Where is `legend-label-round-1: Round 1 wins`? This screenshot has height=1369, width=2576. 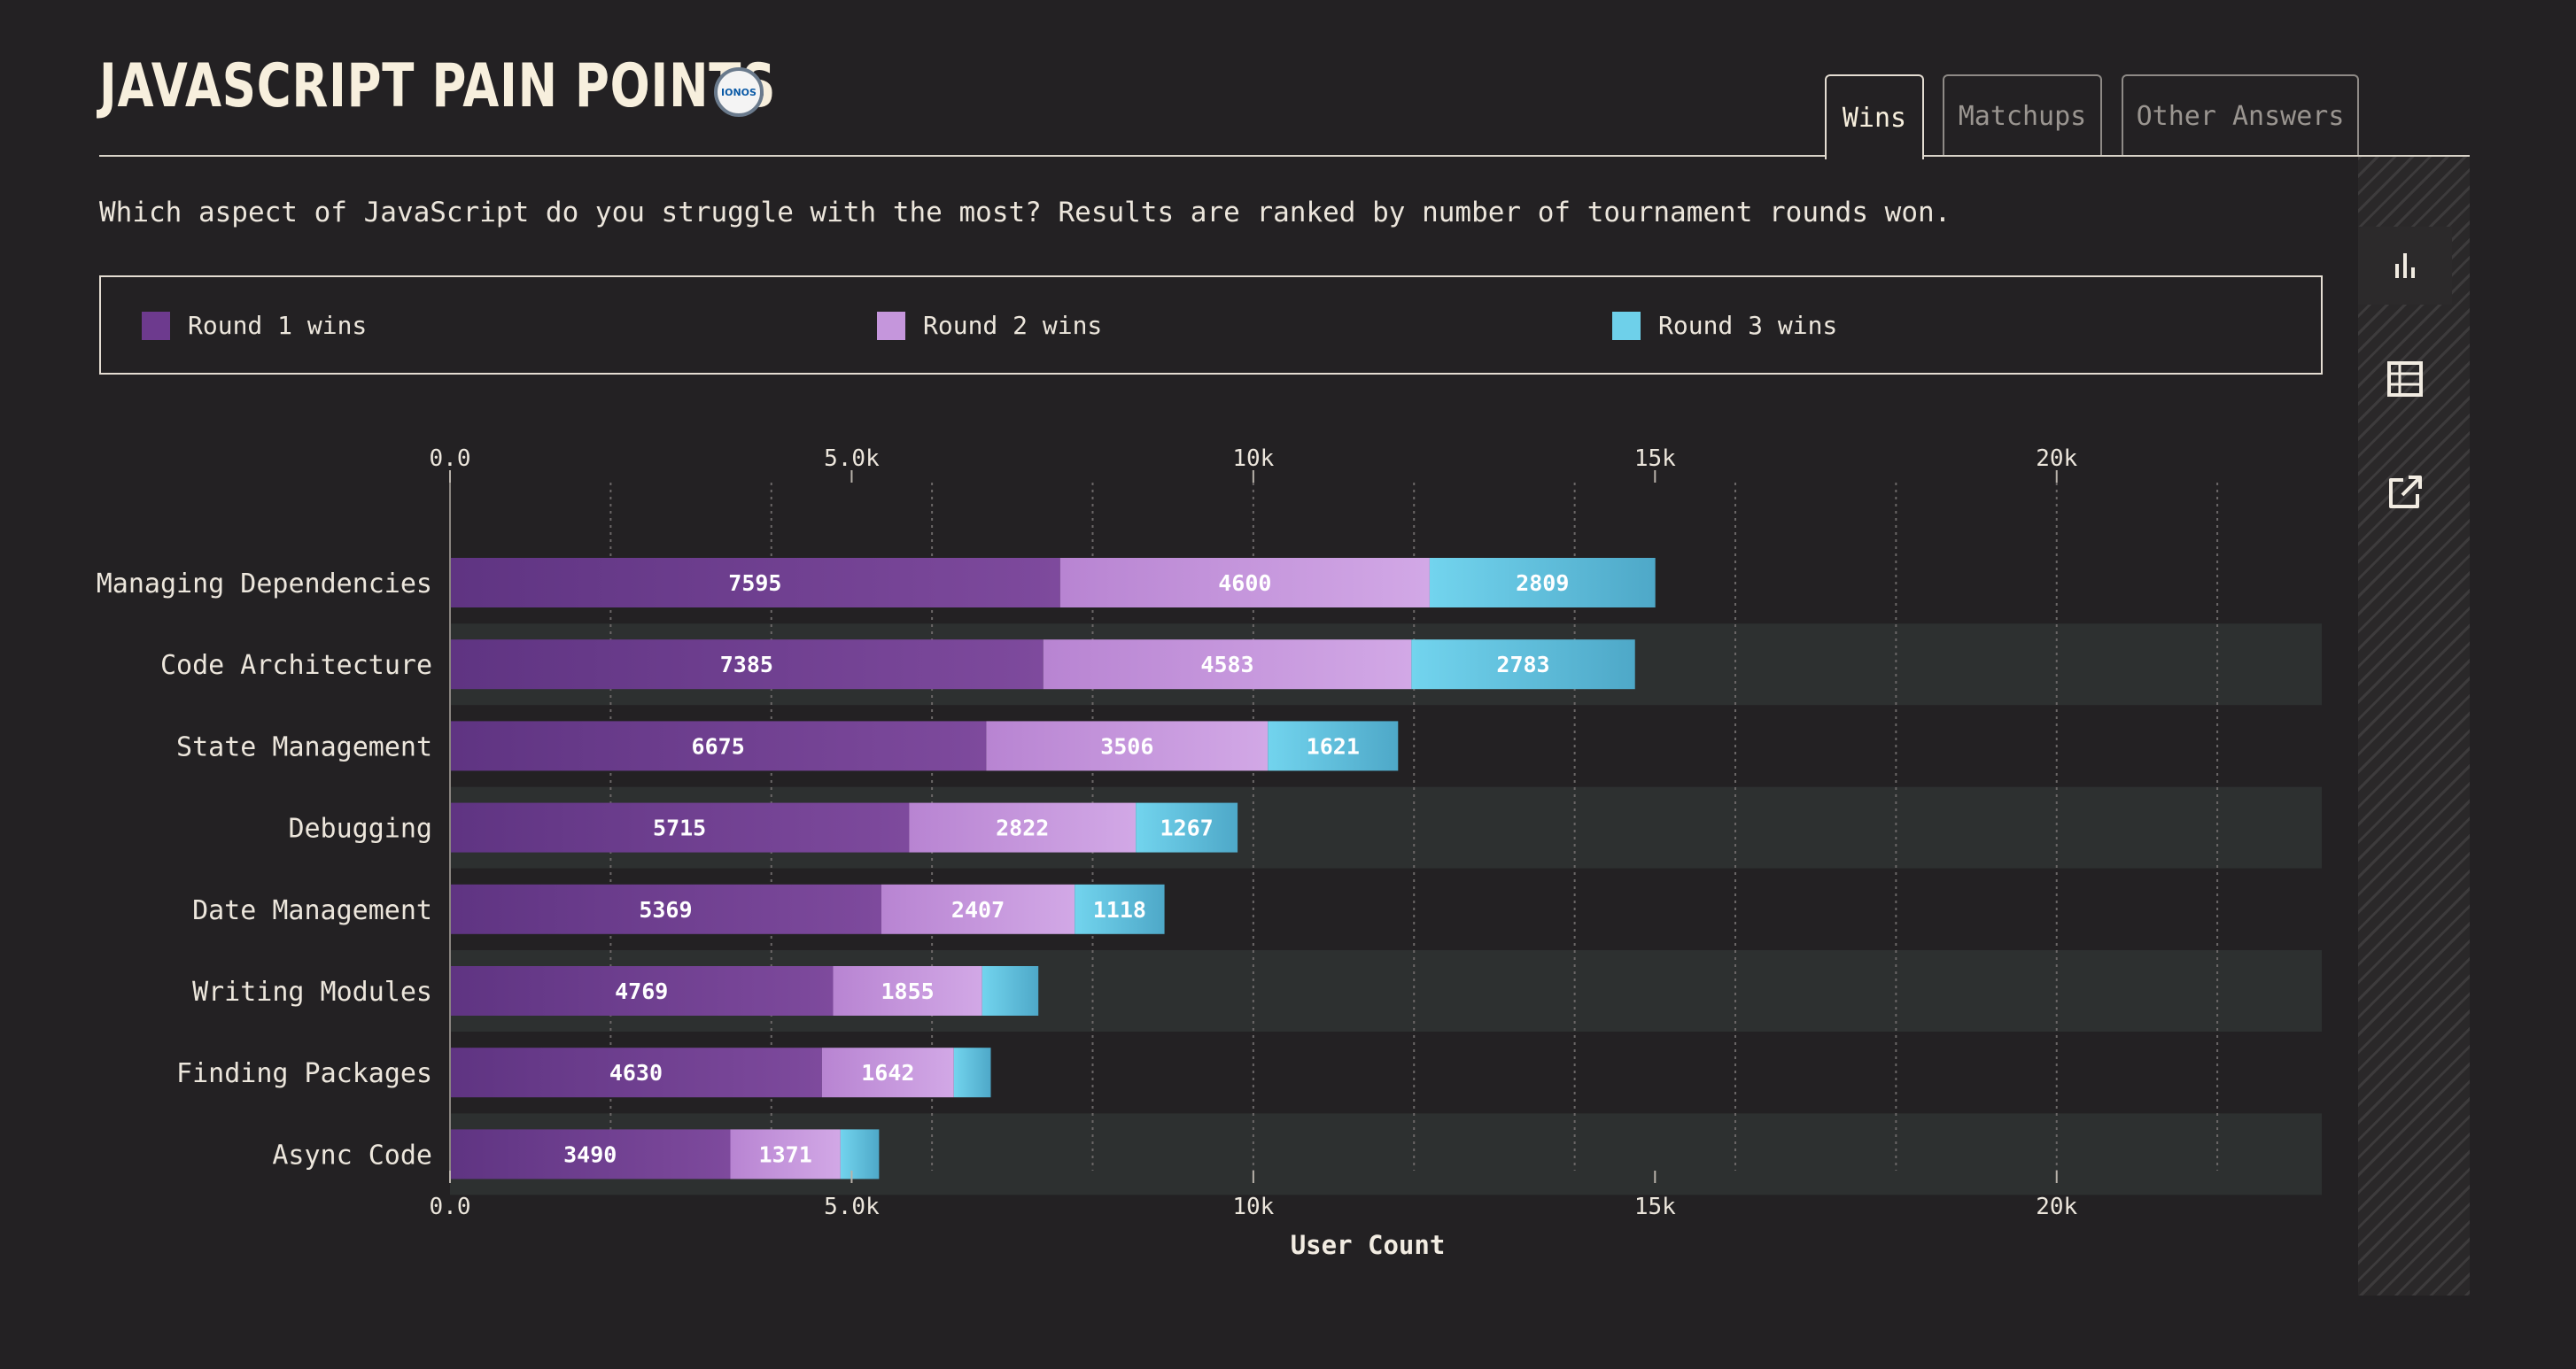 legend-label-round-1: Round 1 wins is located at coordinates (278, 325).